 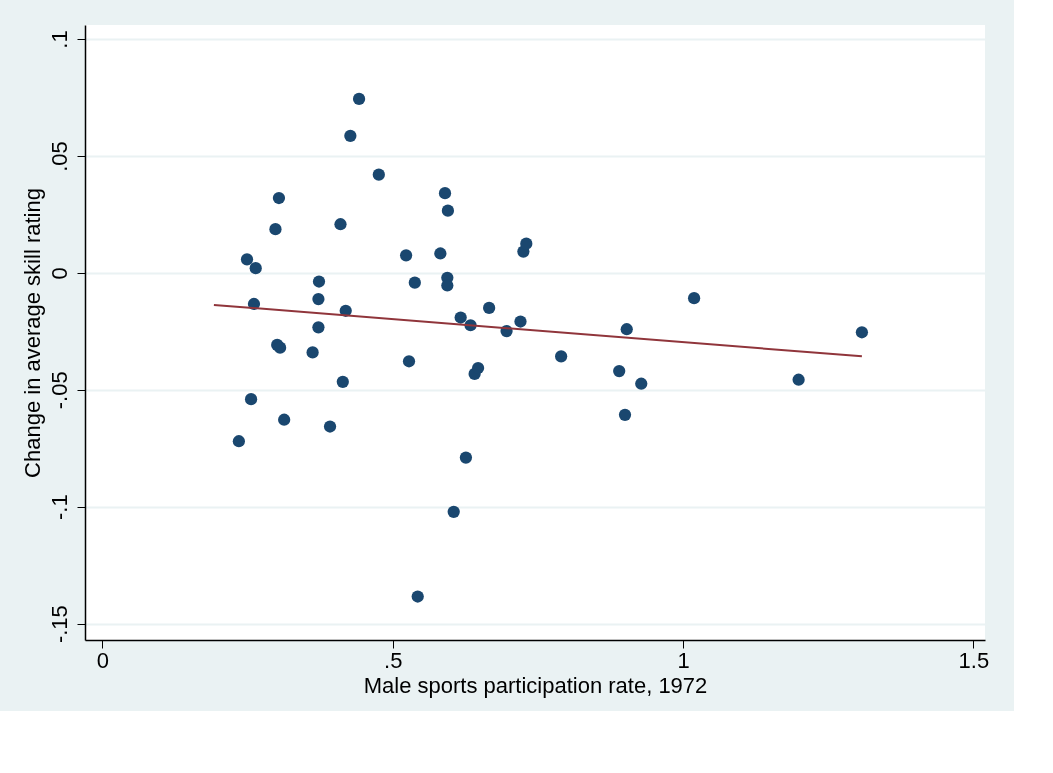 I want to click on y-axis-title: Change in average skill rating, so click(x=32, y=333).